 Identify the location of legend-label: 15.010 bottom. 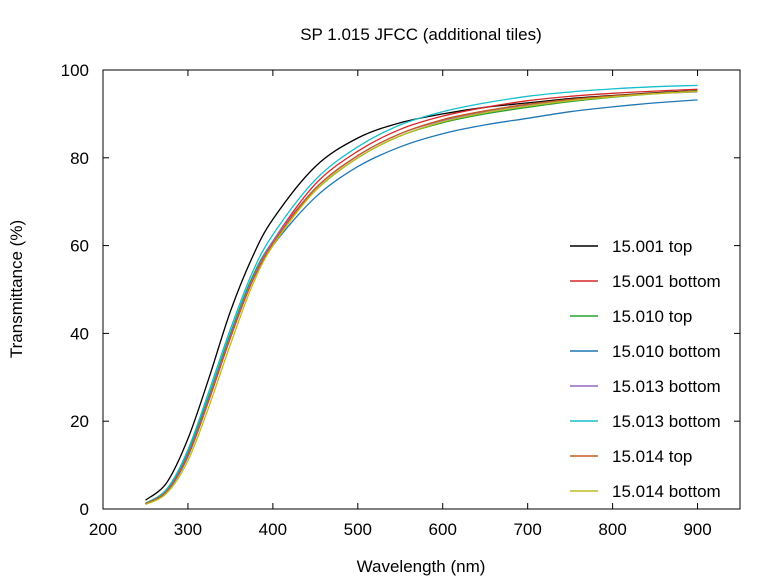
(666, 351).